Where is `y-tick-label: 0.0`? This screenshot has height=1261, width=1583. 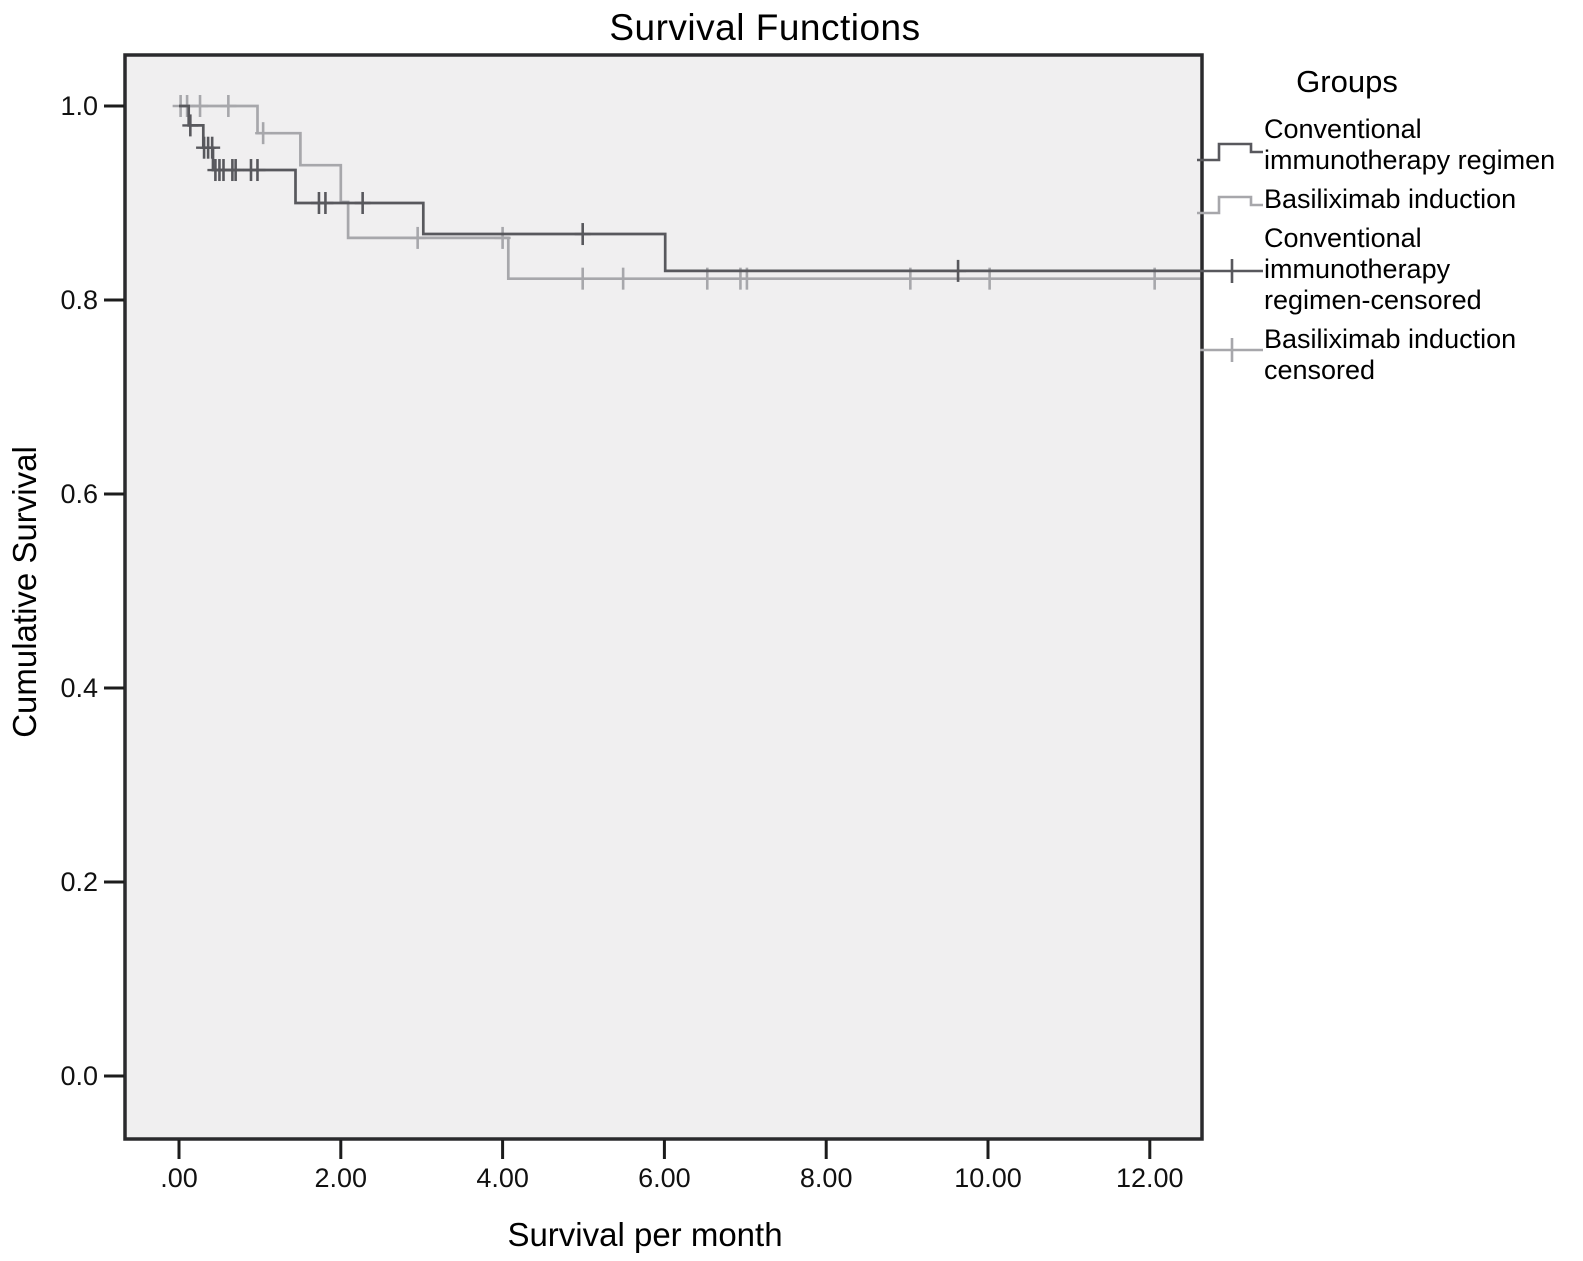
y-tick-label: 0.0 is located at coordinates (79, 1076).